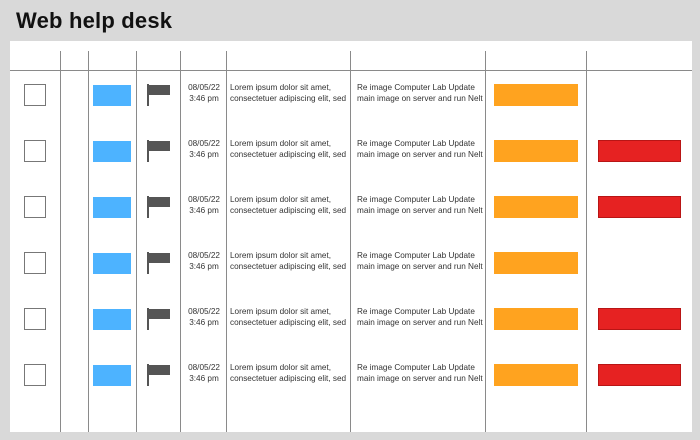  I want to click on page-title: Web help desk, so click(94, 20).